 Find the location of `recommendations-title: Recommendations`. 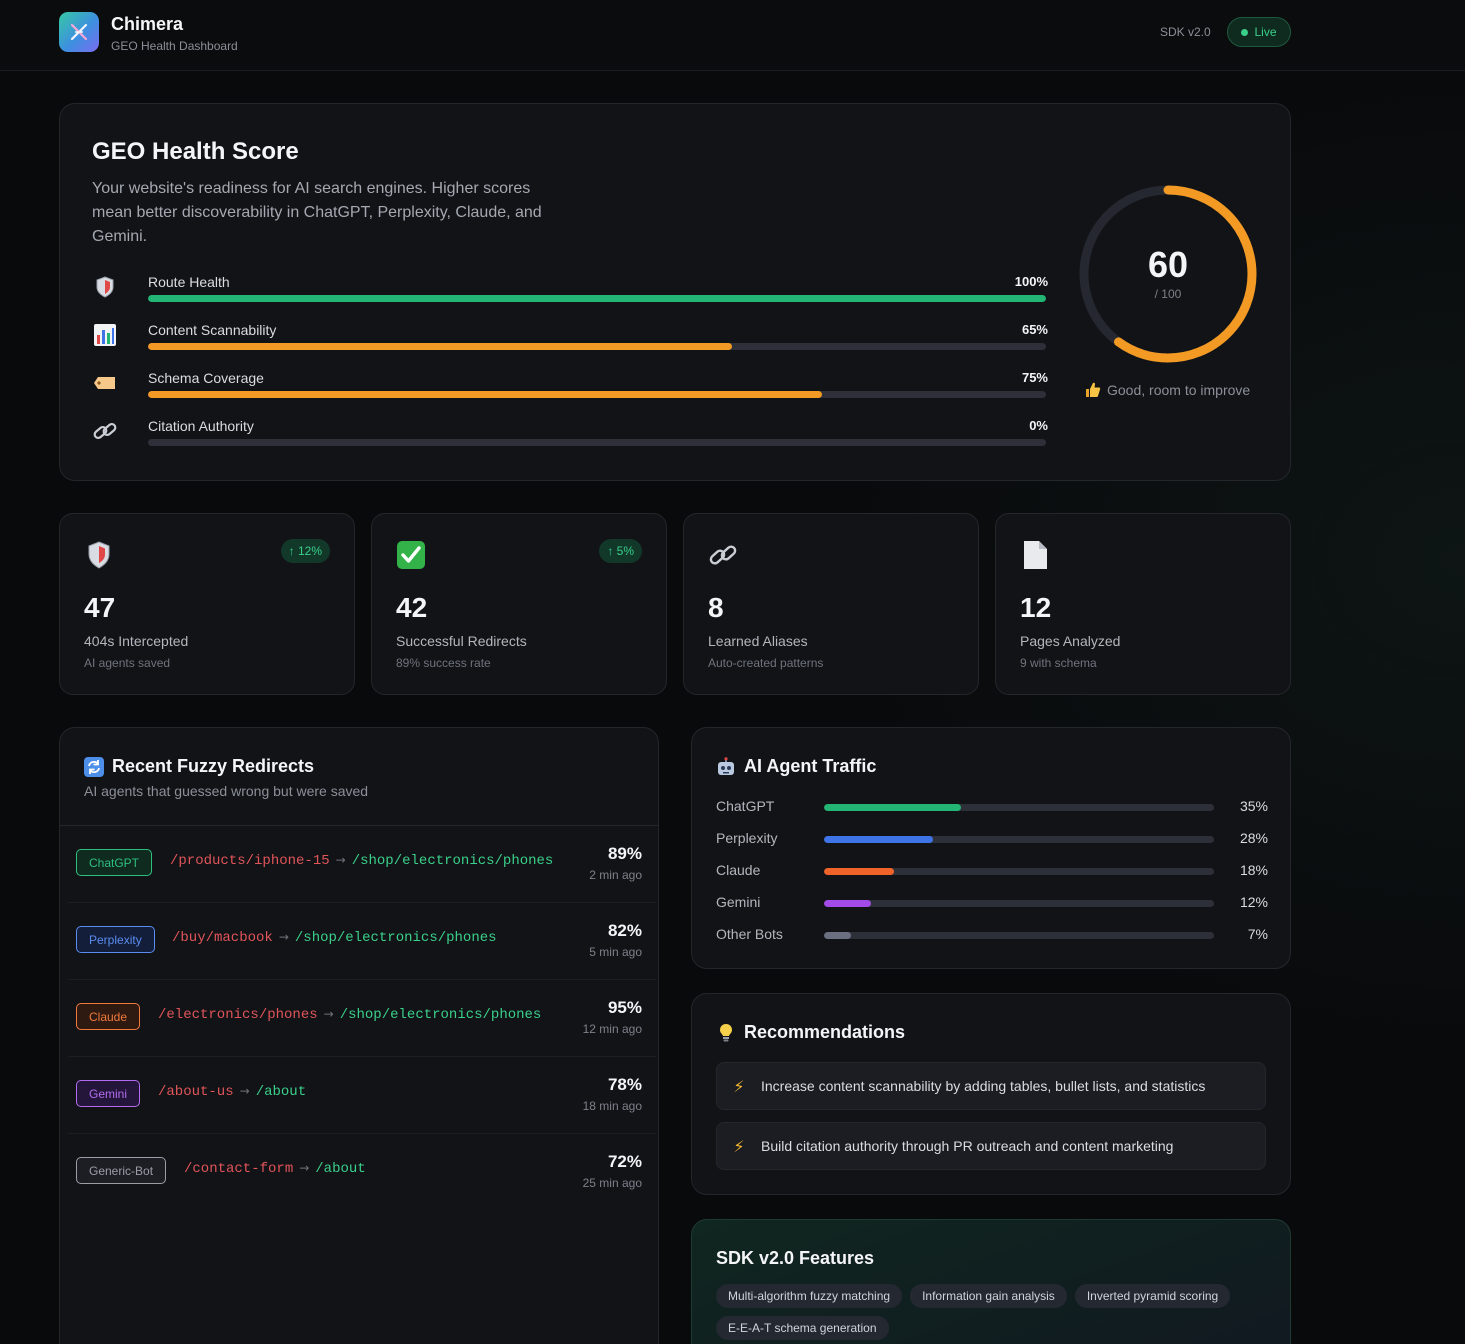

recommendations-title: Recommendations is located at coordinates (825, 1032).